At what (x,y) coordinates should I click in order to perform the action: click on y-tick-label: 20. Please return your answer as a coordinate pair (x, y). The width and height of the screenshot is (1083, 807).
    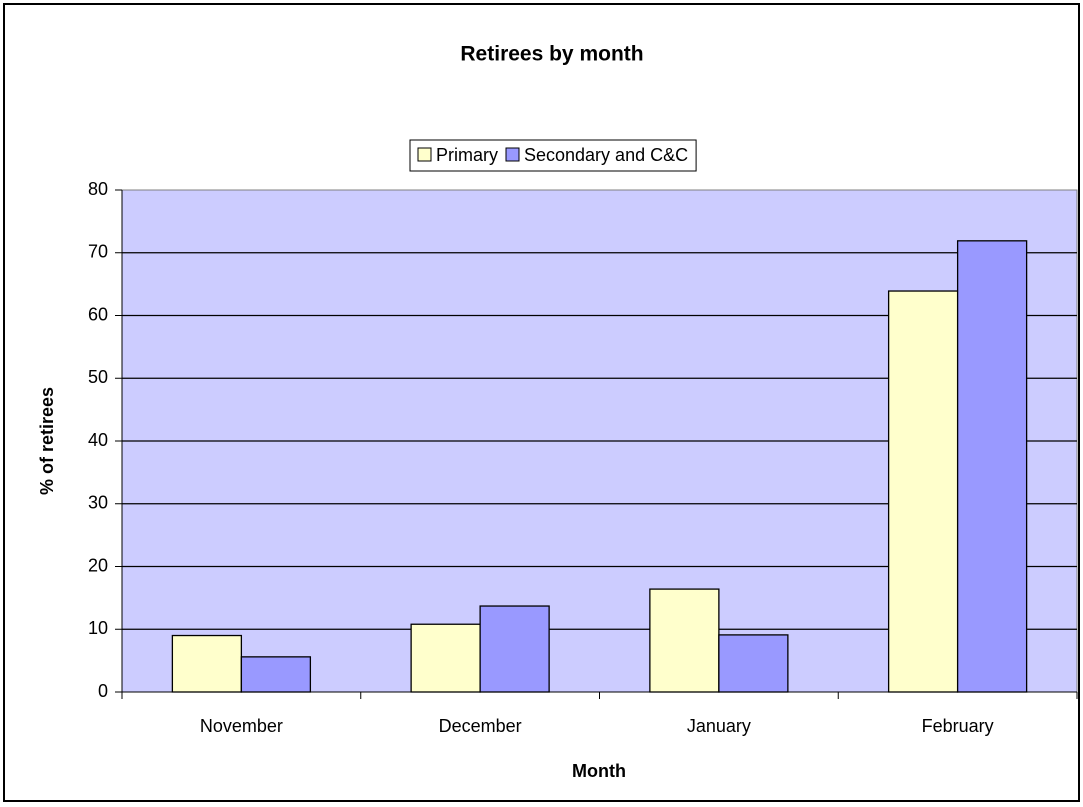
    Looking at the image, I should click on (98, 565).